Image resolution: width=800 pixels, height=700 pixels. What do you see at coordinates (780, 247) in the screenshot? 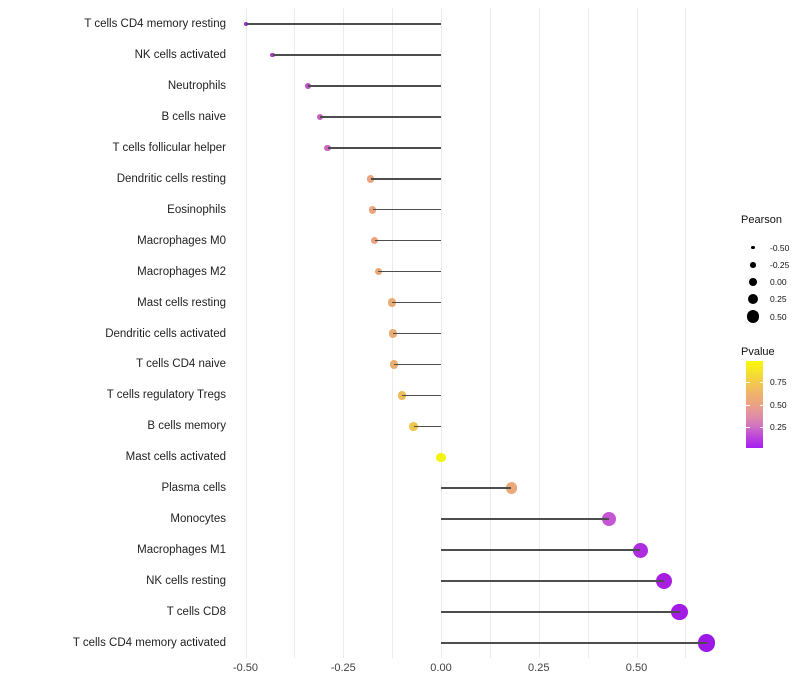
I see `size-legend-label: -0.50` at bounding box center [780, 247].